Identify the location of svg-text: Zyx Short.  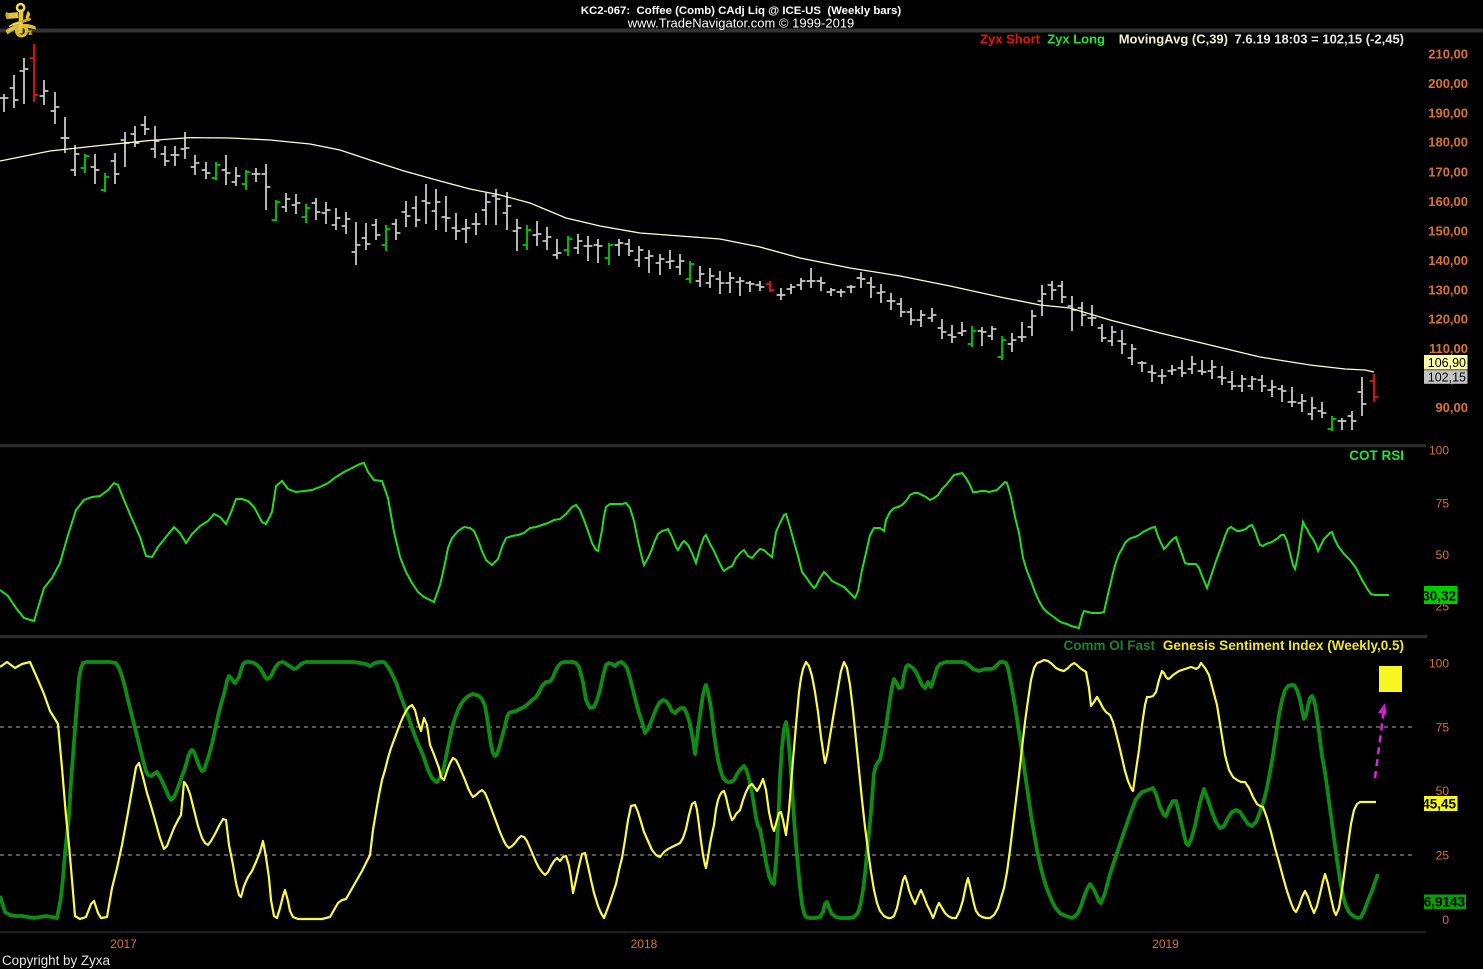
(1010, 39).